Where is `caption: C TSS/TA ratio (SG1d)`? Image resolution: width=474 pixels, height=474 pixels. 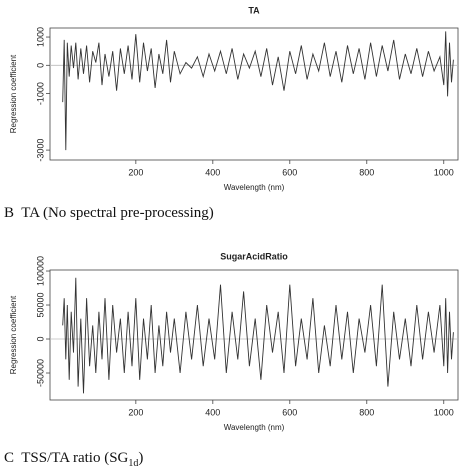 caption: C TSS/TA ratio (SG1d) is located at coordinates (73, 459).